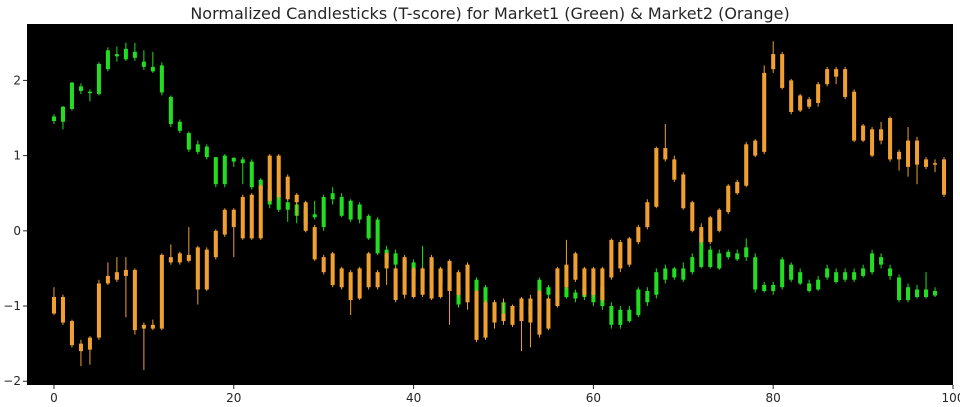 The image size is (960, 407). Describe the element at coordinates (548, 314) in the screenshot. I see `candle-series-2-x55` at that location.